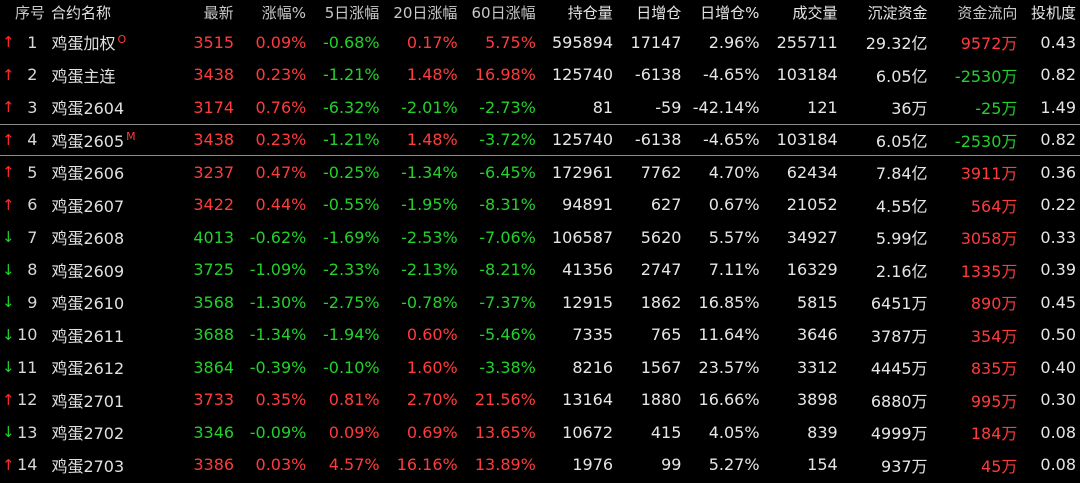 The image size is (1080, 483). I want to click on change-pct: 0.23%, so click(281, 75).